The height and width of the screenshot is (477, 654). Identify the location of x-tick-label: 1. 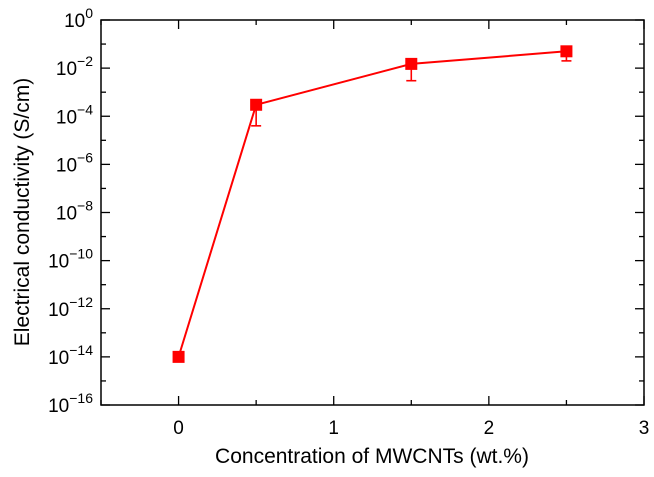
(333, 428).